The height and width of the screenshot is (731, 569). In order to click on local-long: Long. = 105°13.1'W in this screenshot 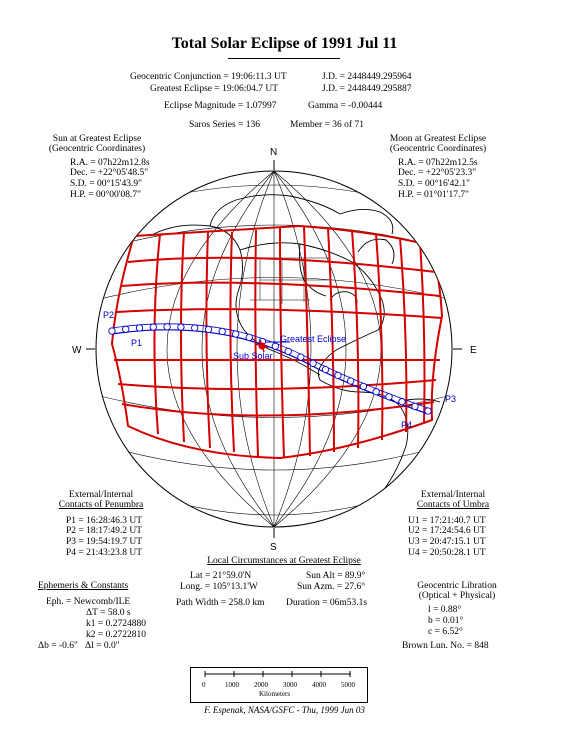, I will do `click(219, 587)`.